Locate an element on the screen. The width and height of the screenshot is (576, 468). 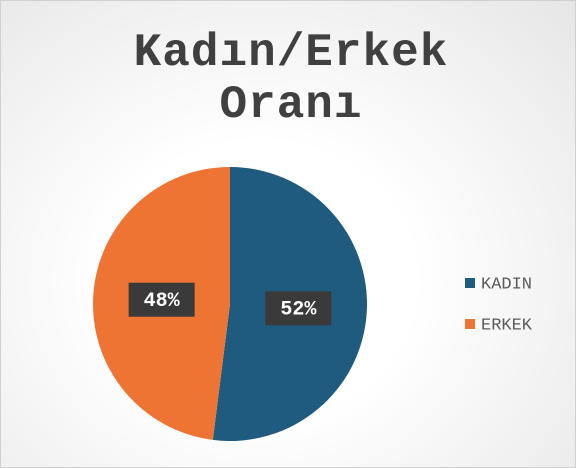
data-label: 52% is located at coordinates (298, 310).